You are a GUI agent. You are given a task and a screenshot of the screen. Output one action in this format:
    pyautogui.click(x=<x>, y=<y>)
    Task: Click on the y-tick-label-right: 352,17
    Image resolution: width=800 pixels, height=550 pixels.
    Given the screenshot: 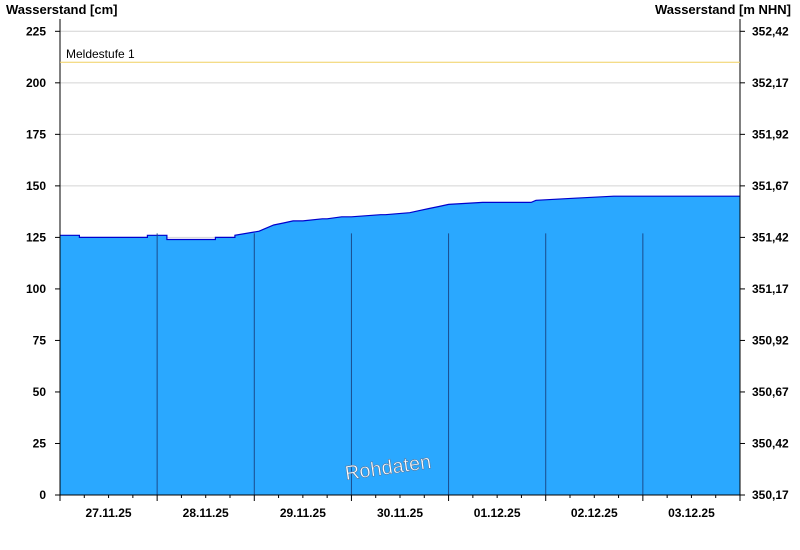 What is the action you would take?
    pyautogui.click(x=770, y=83)
    